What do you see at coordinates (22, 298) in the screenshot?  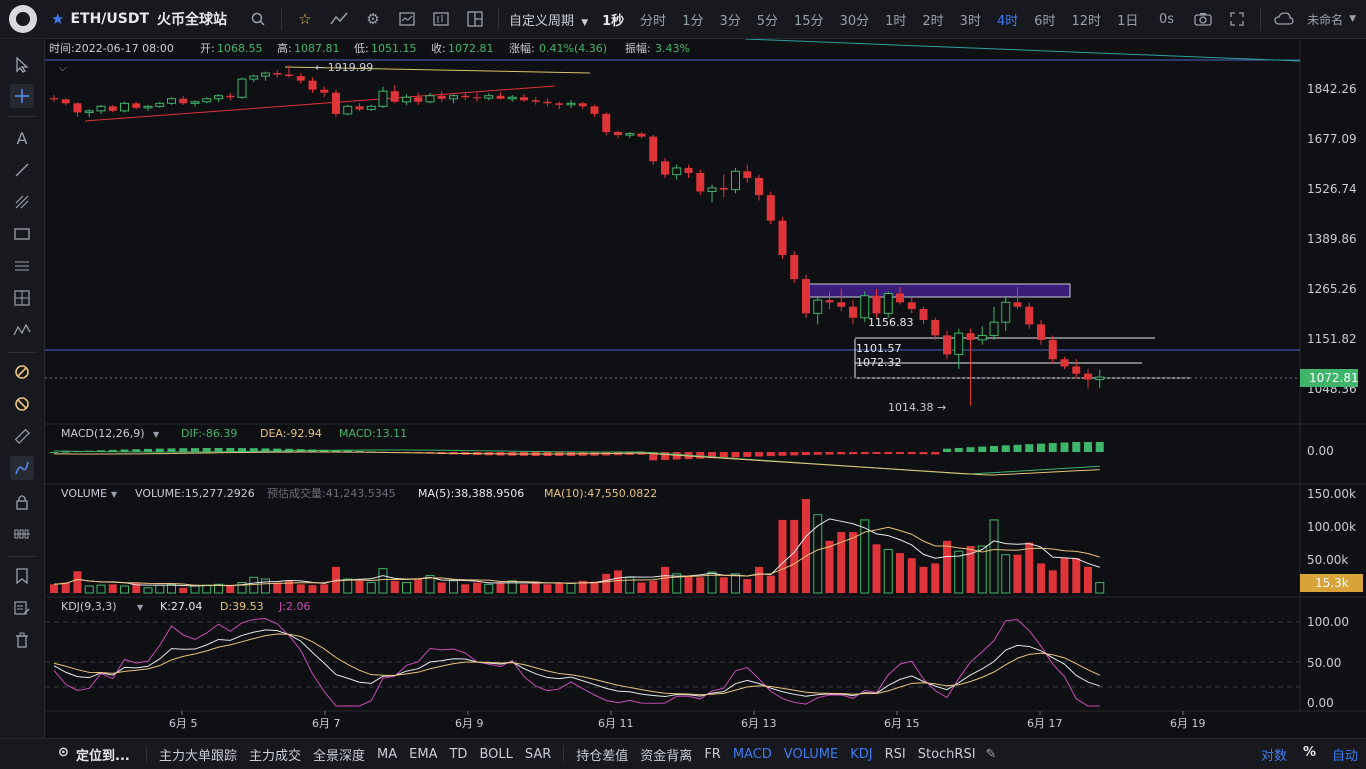 I see `grid-tool-icon` at bounding box center [22, 298].